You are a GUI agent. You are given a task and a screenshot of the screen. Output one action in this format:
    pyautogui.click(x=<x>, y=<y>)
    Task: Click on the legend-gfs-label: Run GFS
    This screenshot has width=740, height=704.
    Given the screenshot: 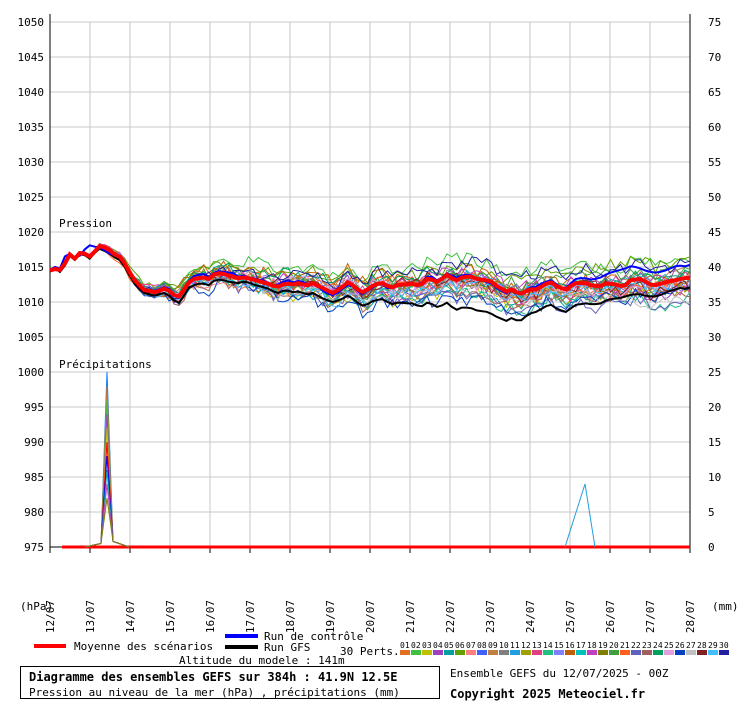 What is the action you would take?
    pyautogui.click(x=287, y=647)
    